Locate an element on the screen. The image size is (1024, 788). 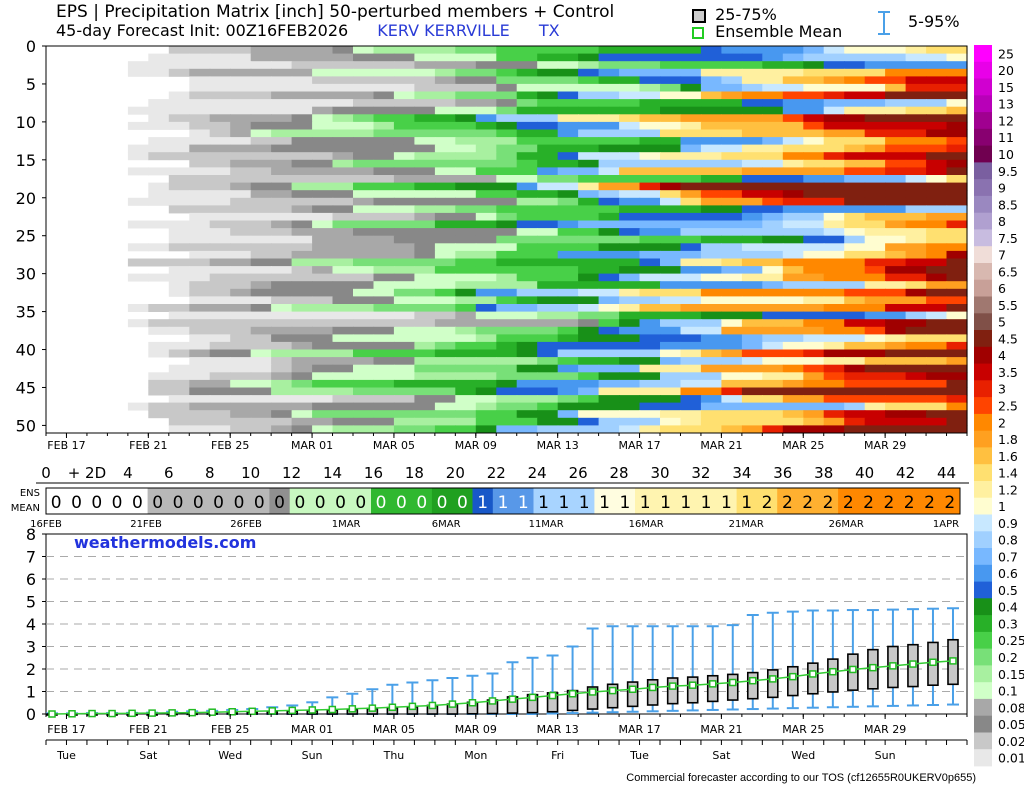
mean-strip-value: 1 is located at coordinates (563, 503).